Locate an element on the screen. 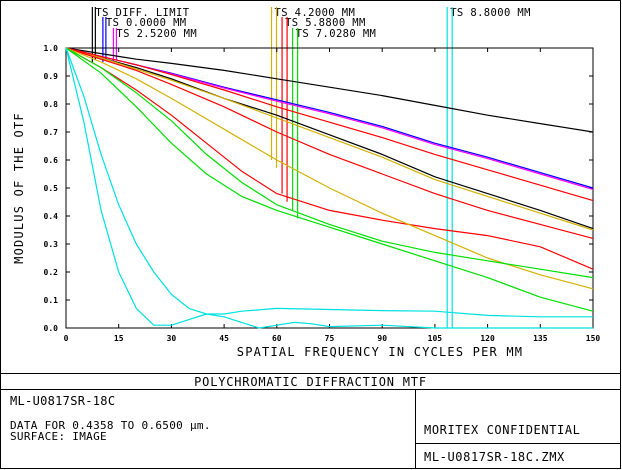 The height and width of the screenshot is (470, 622). y-tick-label: 0.7 is located at coordinates (51, 132).